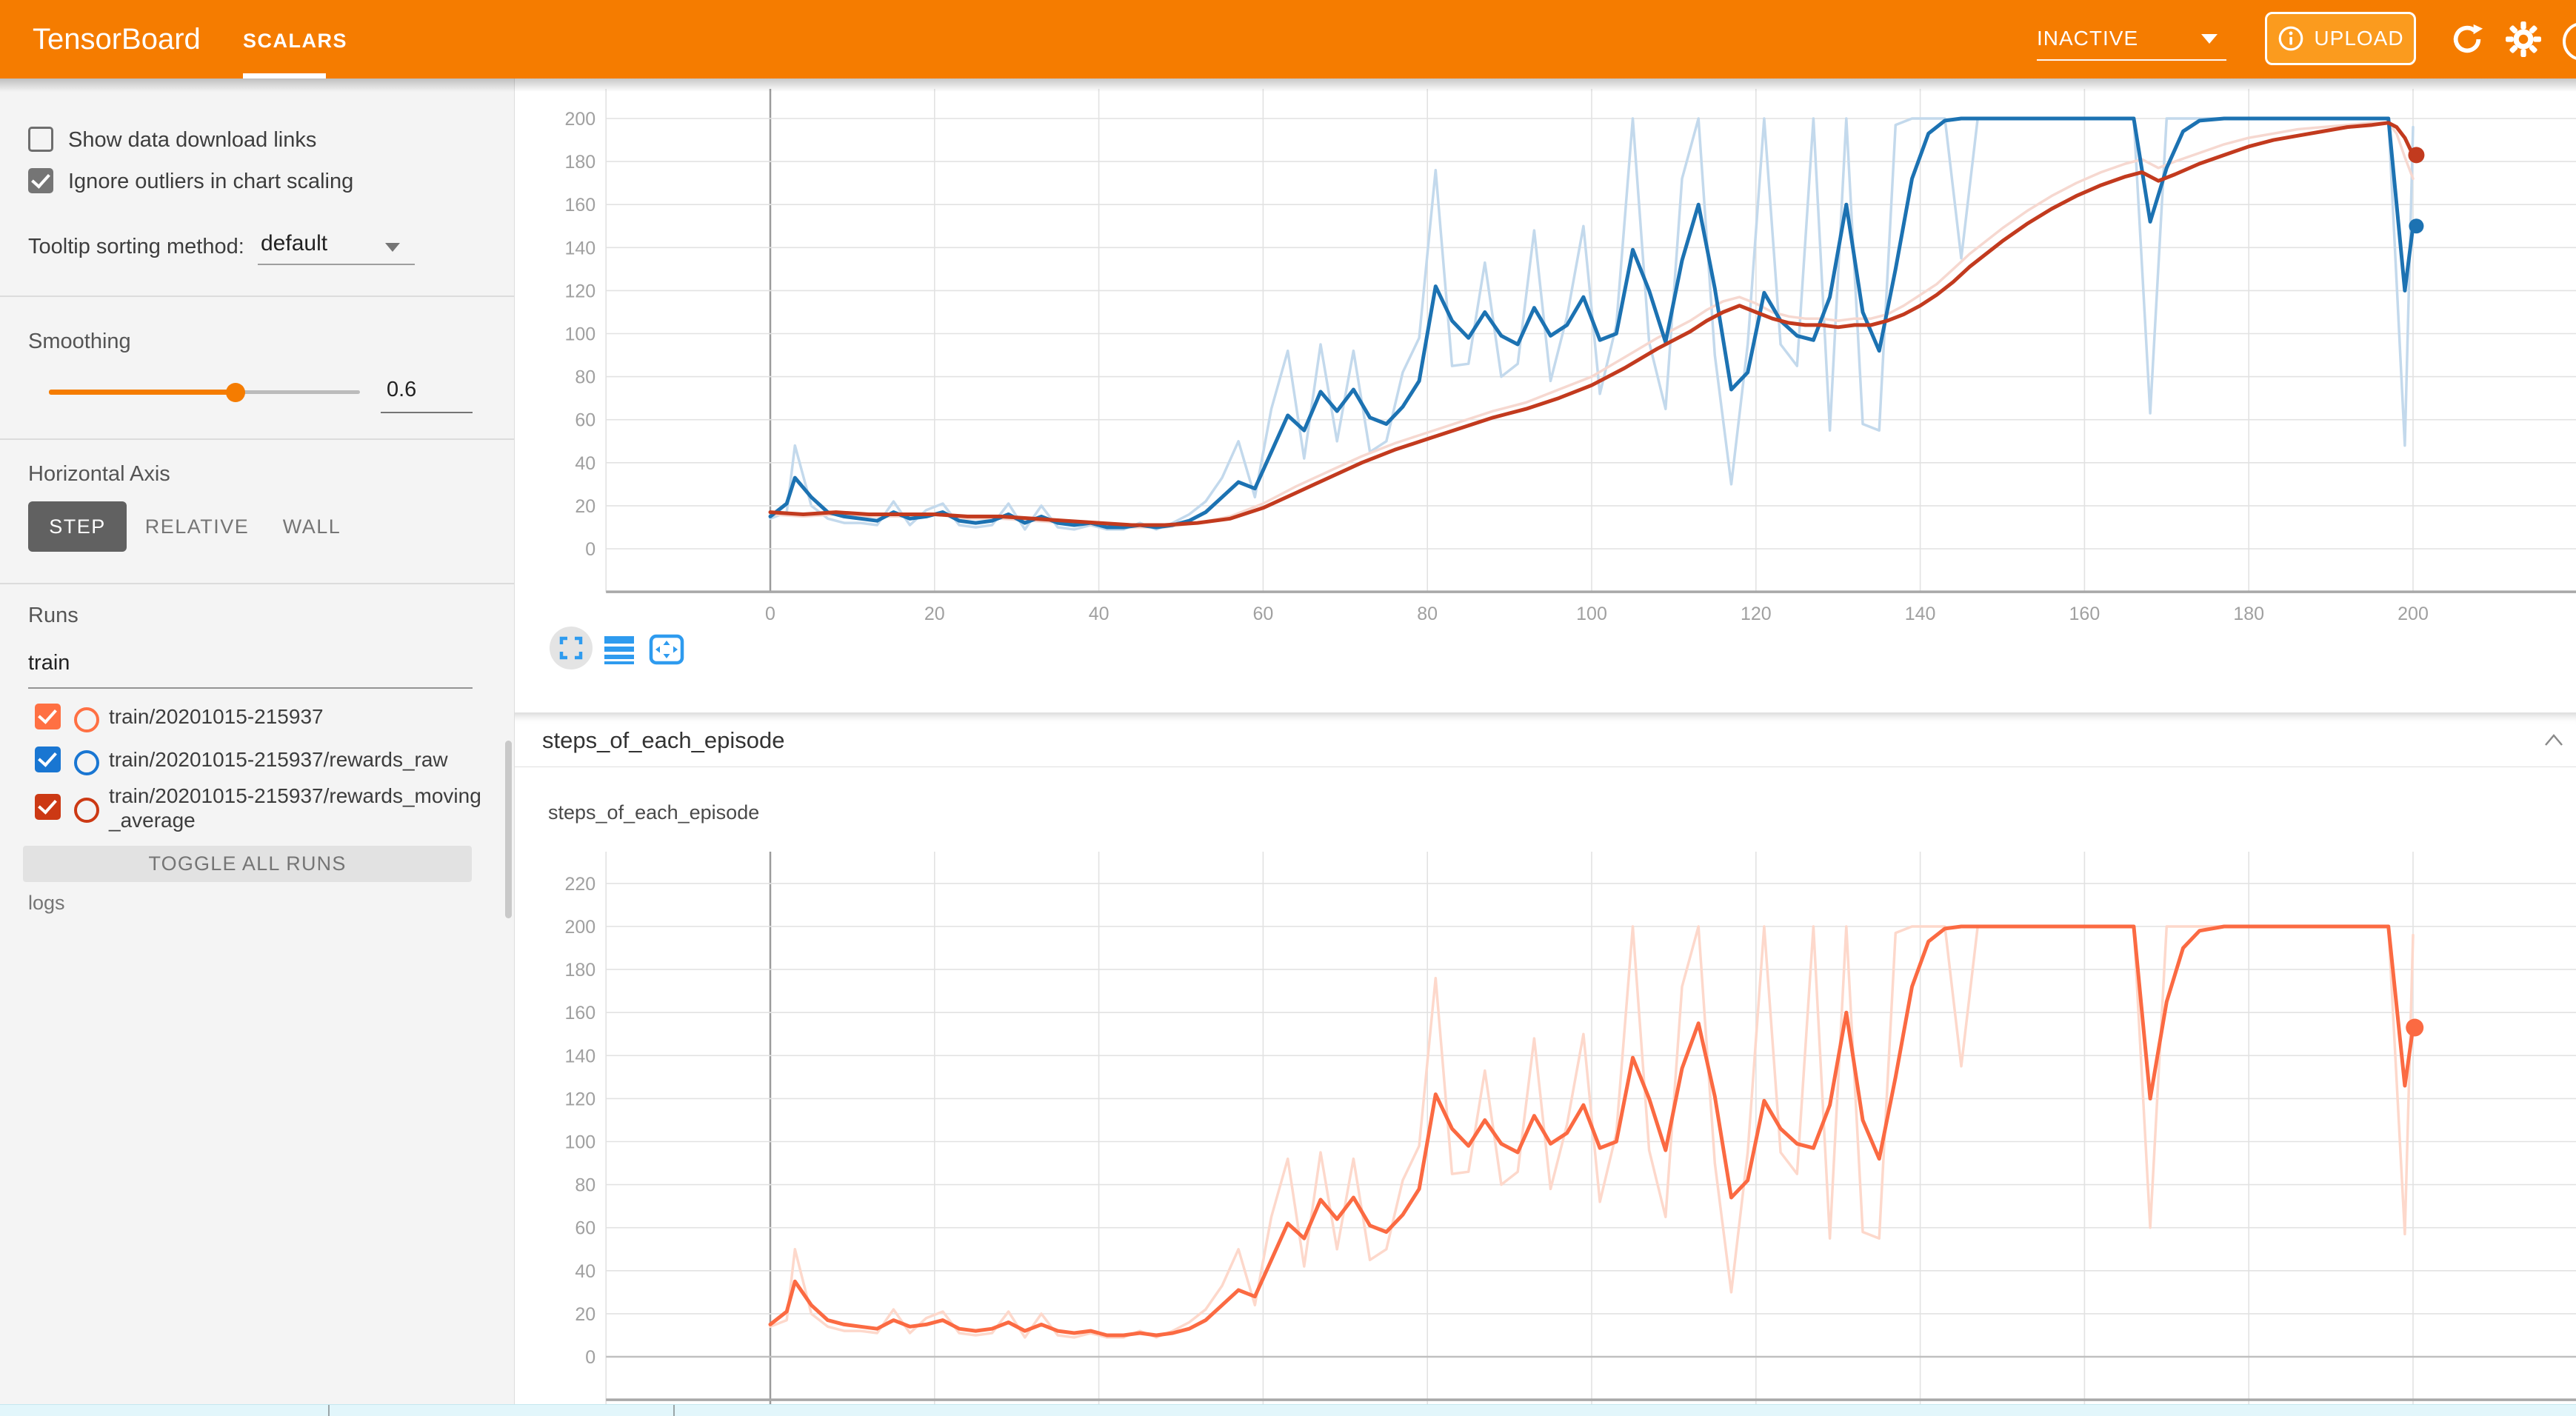  Describe the element at coordinates (663, 740) in the screenshot. I see `section-title: steps_of_each_episode` at that location.